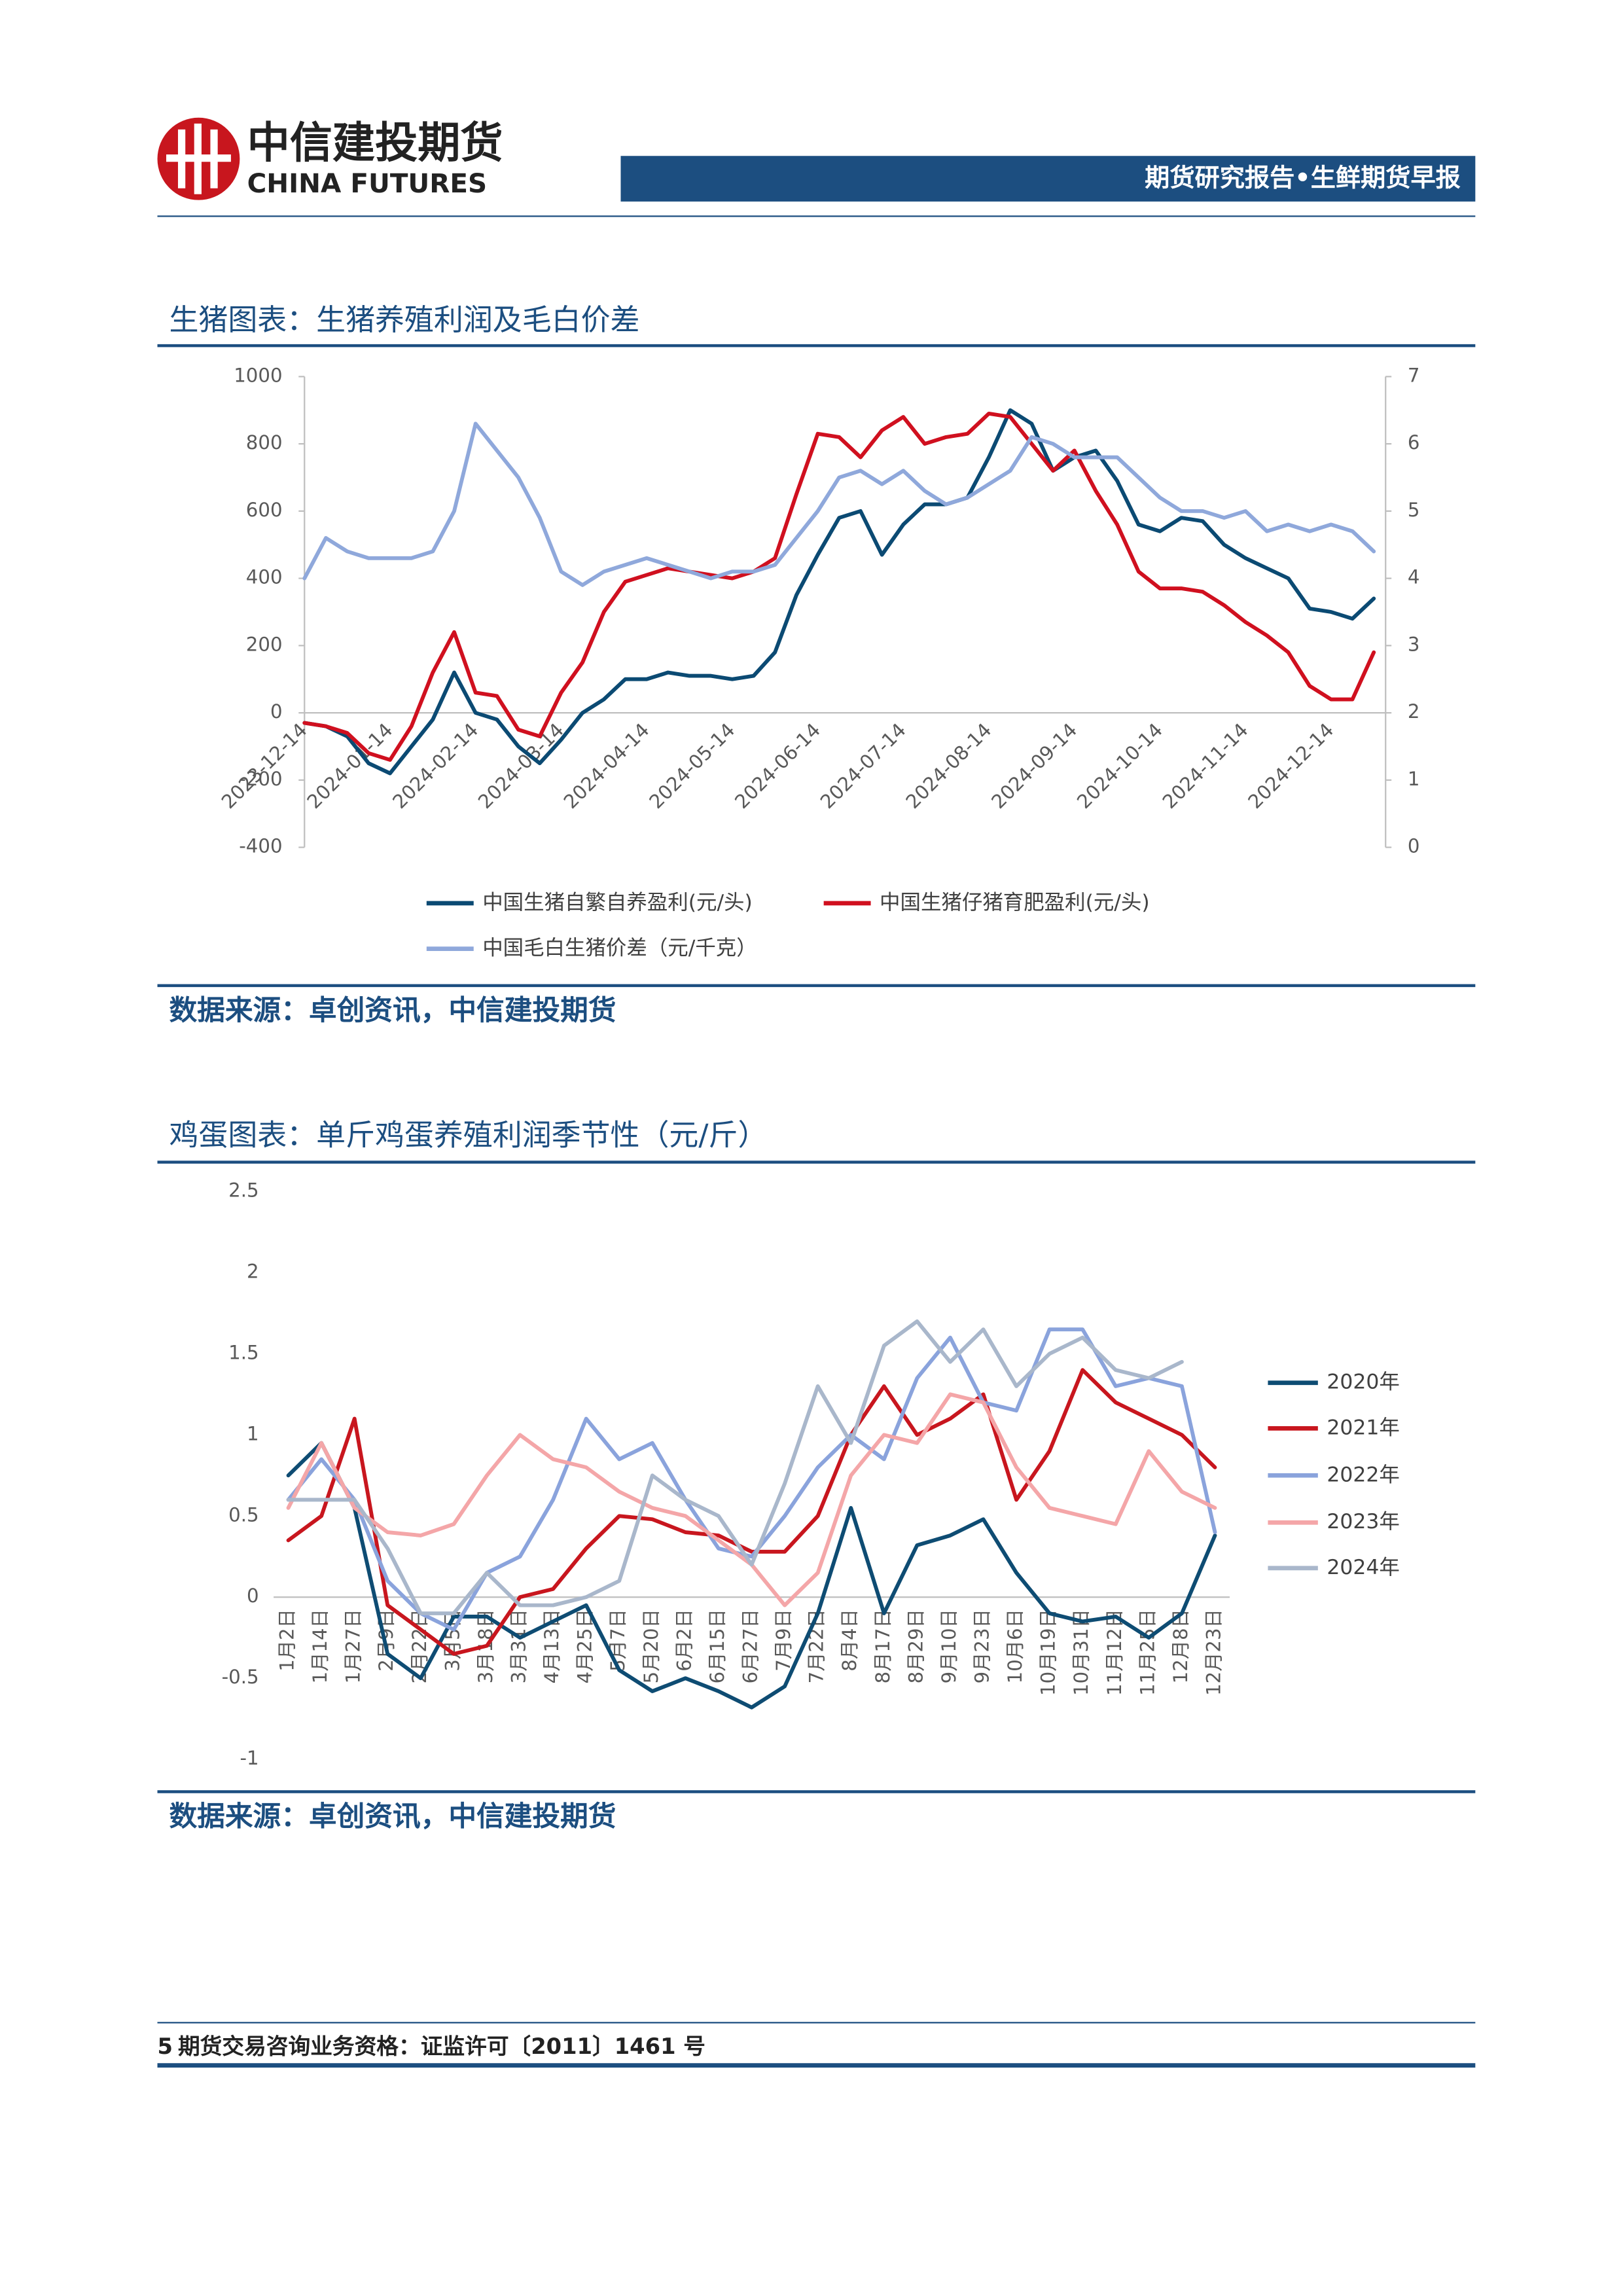 The image size is (1623, 2296). Describe the element at coordinates (1034, 766) in the screenshot. I see `x-tick-label: 2024-09-14` at that location.